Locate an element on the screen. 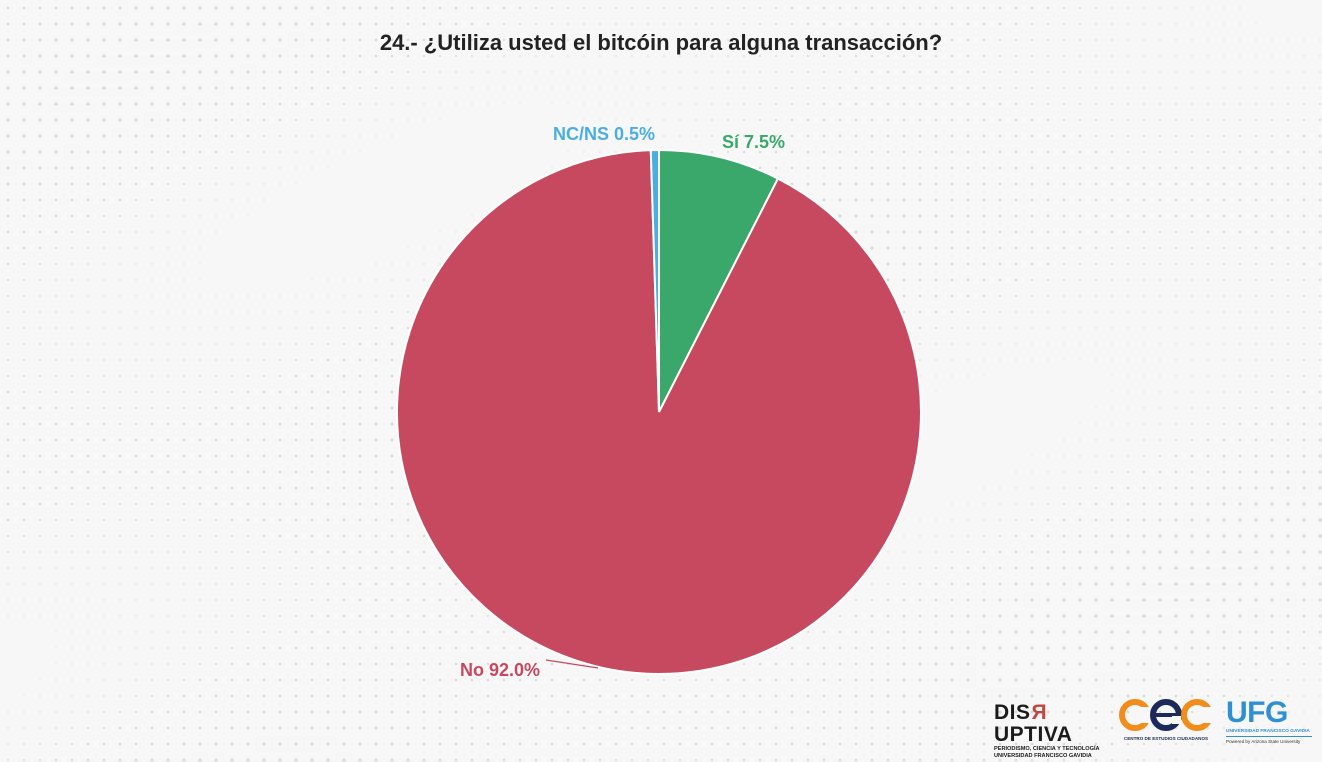 The width and height of the screenshot is (1322, 762). cec-logo: CENTRO DE ESTUDIOS CIUDADANOS is located at coordinates (1167, 722).